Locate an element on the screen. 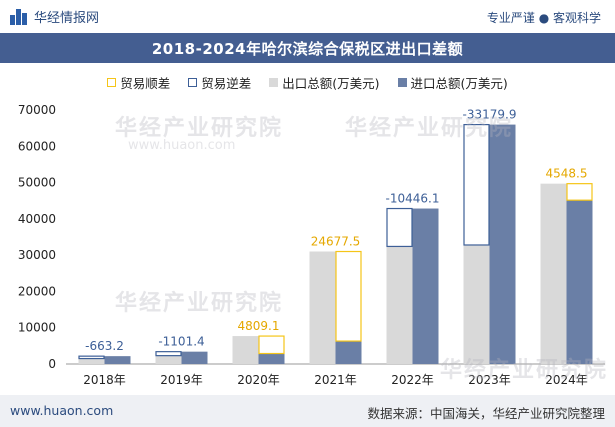 The image size is (615, 427). balance-label: 24677.5 is located at coordinates (336, 242).